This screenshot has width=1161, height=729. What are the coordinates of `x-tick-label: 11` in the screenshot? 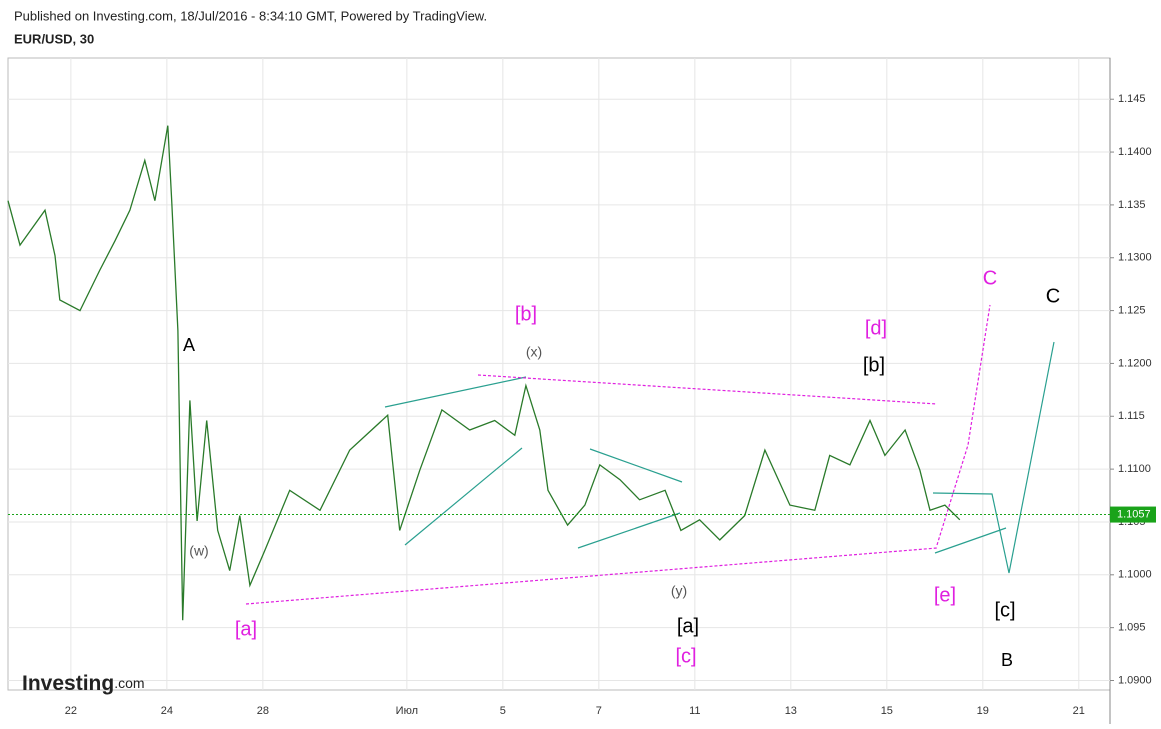 It's located at (694, 711).